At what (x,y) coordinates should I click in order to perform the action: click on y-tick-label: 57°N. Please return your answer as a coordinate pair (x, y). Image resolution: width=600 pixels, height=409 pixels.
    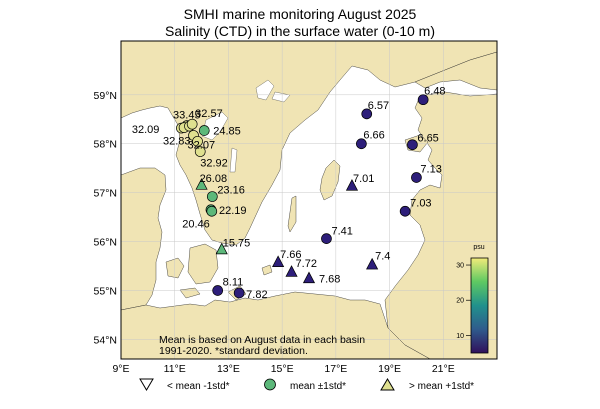
    Looking at the image, I should click on (105, 194).